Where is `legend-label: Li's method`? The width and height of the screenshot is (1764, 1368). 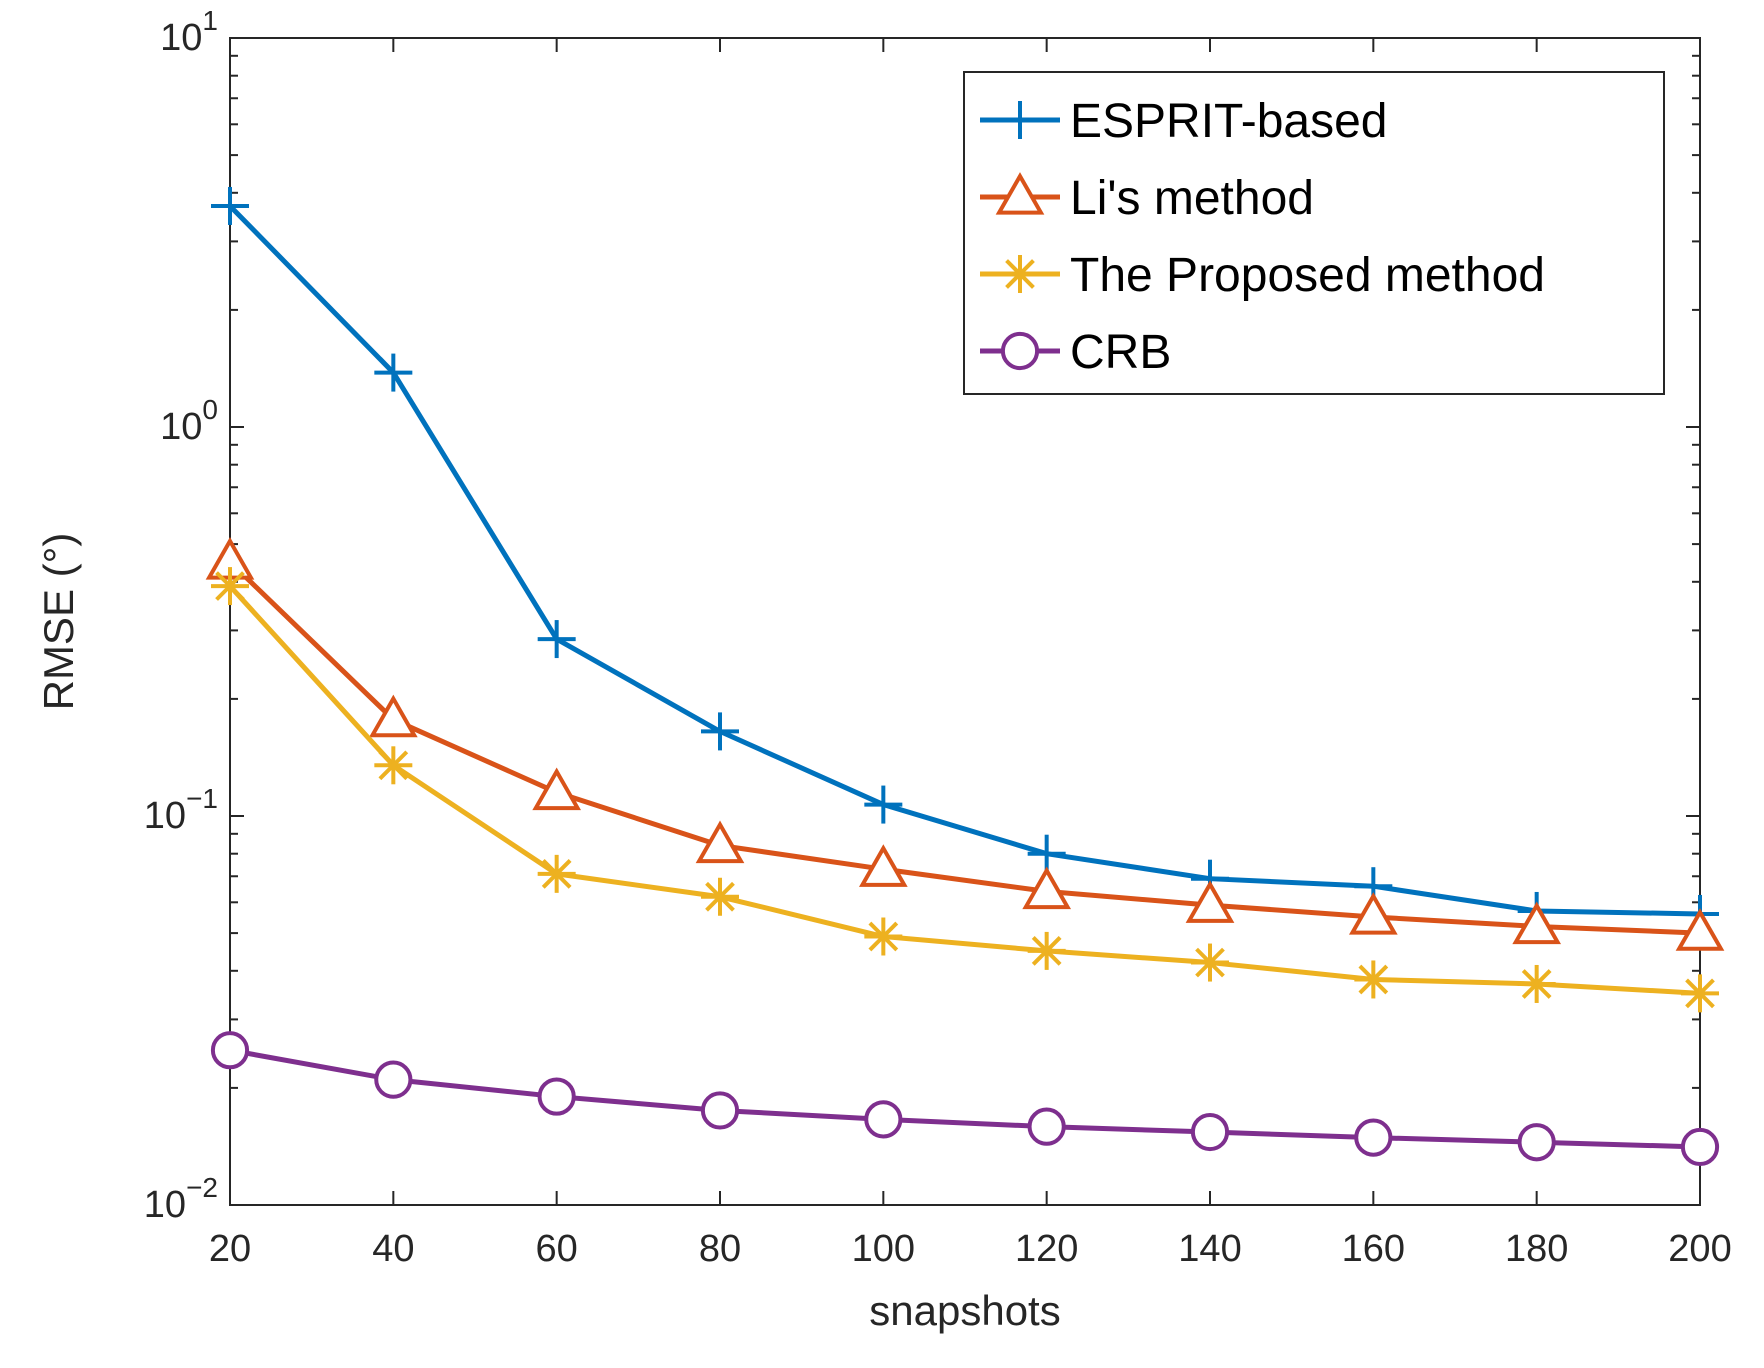
legend-label: Li's method is located at coordinates (1192, 198).